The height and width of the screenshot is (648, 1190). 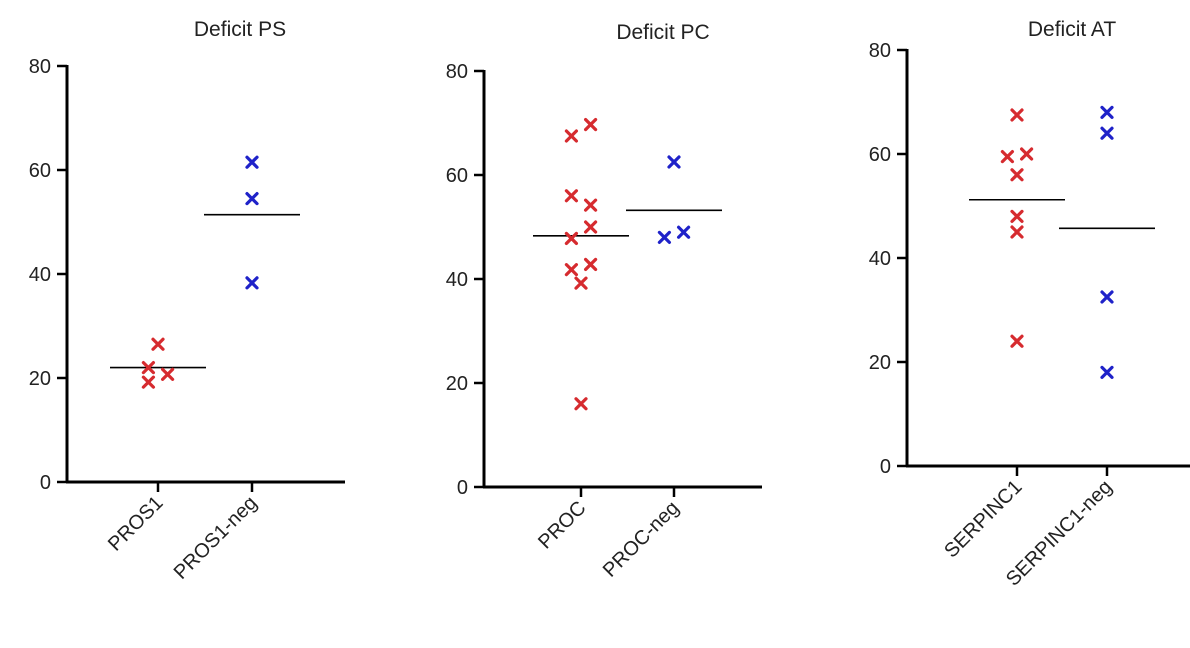 What do you see at coordinates (641, 539) in the screenshot?
I see `x-tick-label: PROC-neg` at bounding box center [641, 539].